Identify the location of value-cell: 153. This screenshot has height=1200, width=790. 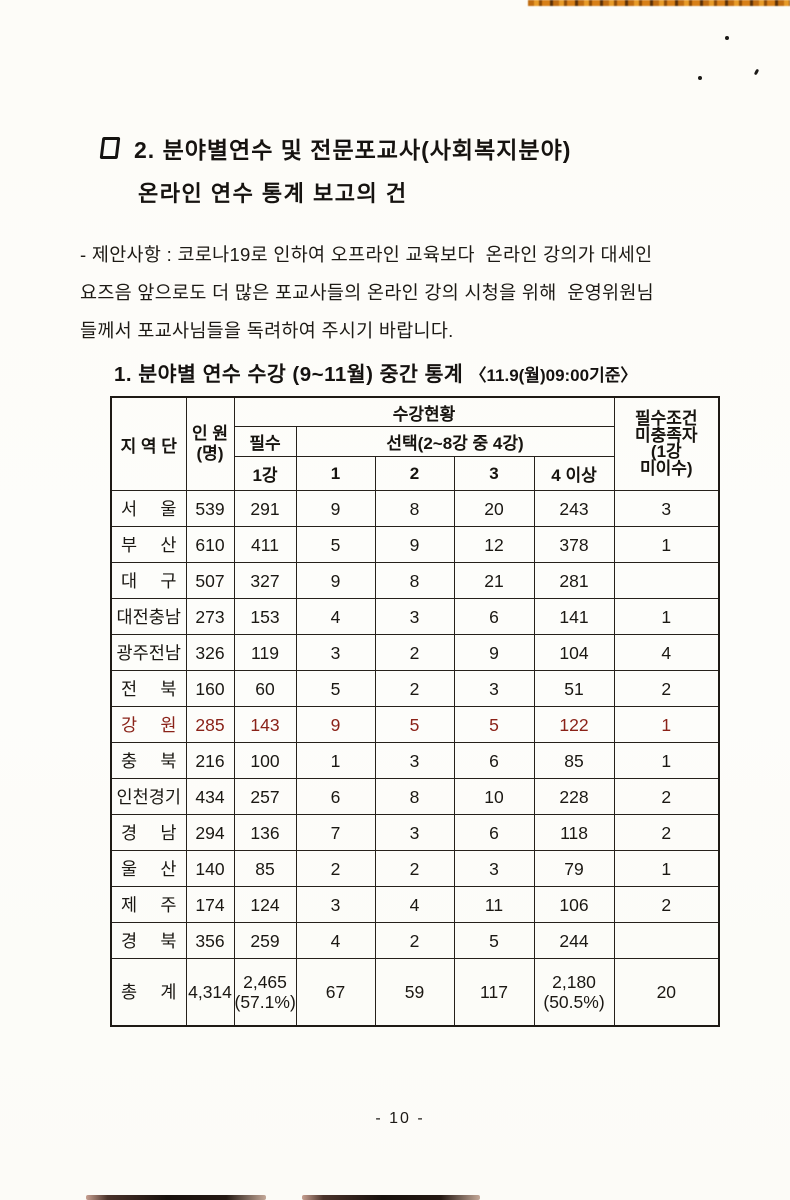
(265, 616).